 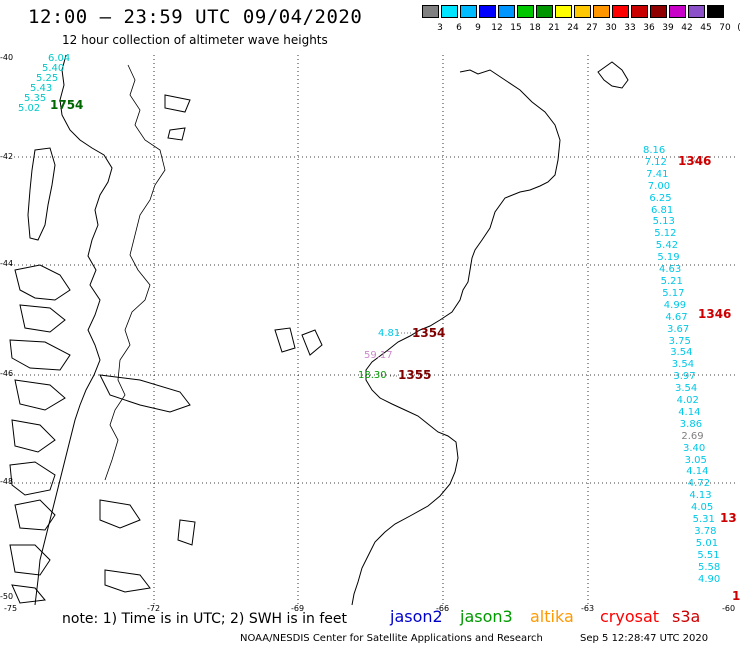 I want to click on color-scale-label: 15, so click(x=516, y=28).